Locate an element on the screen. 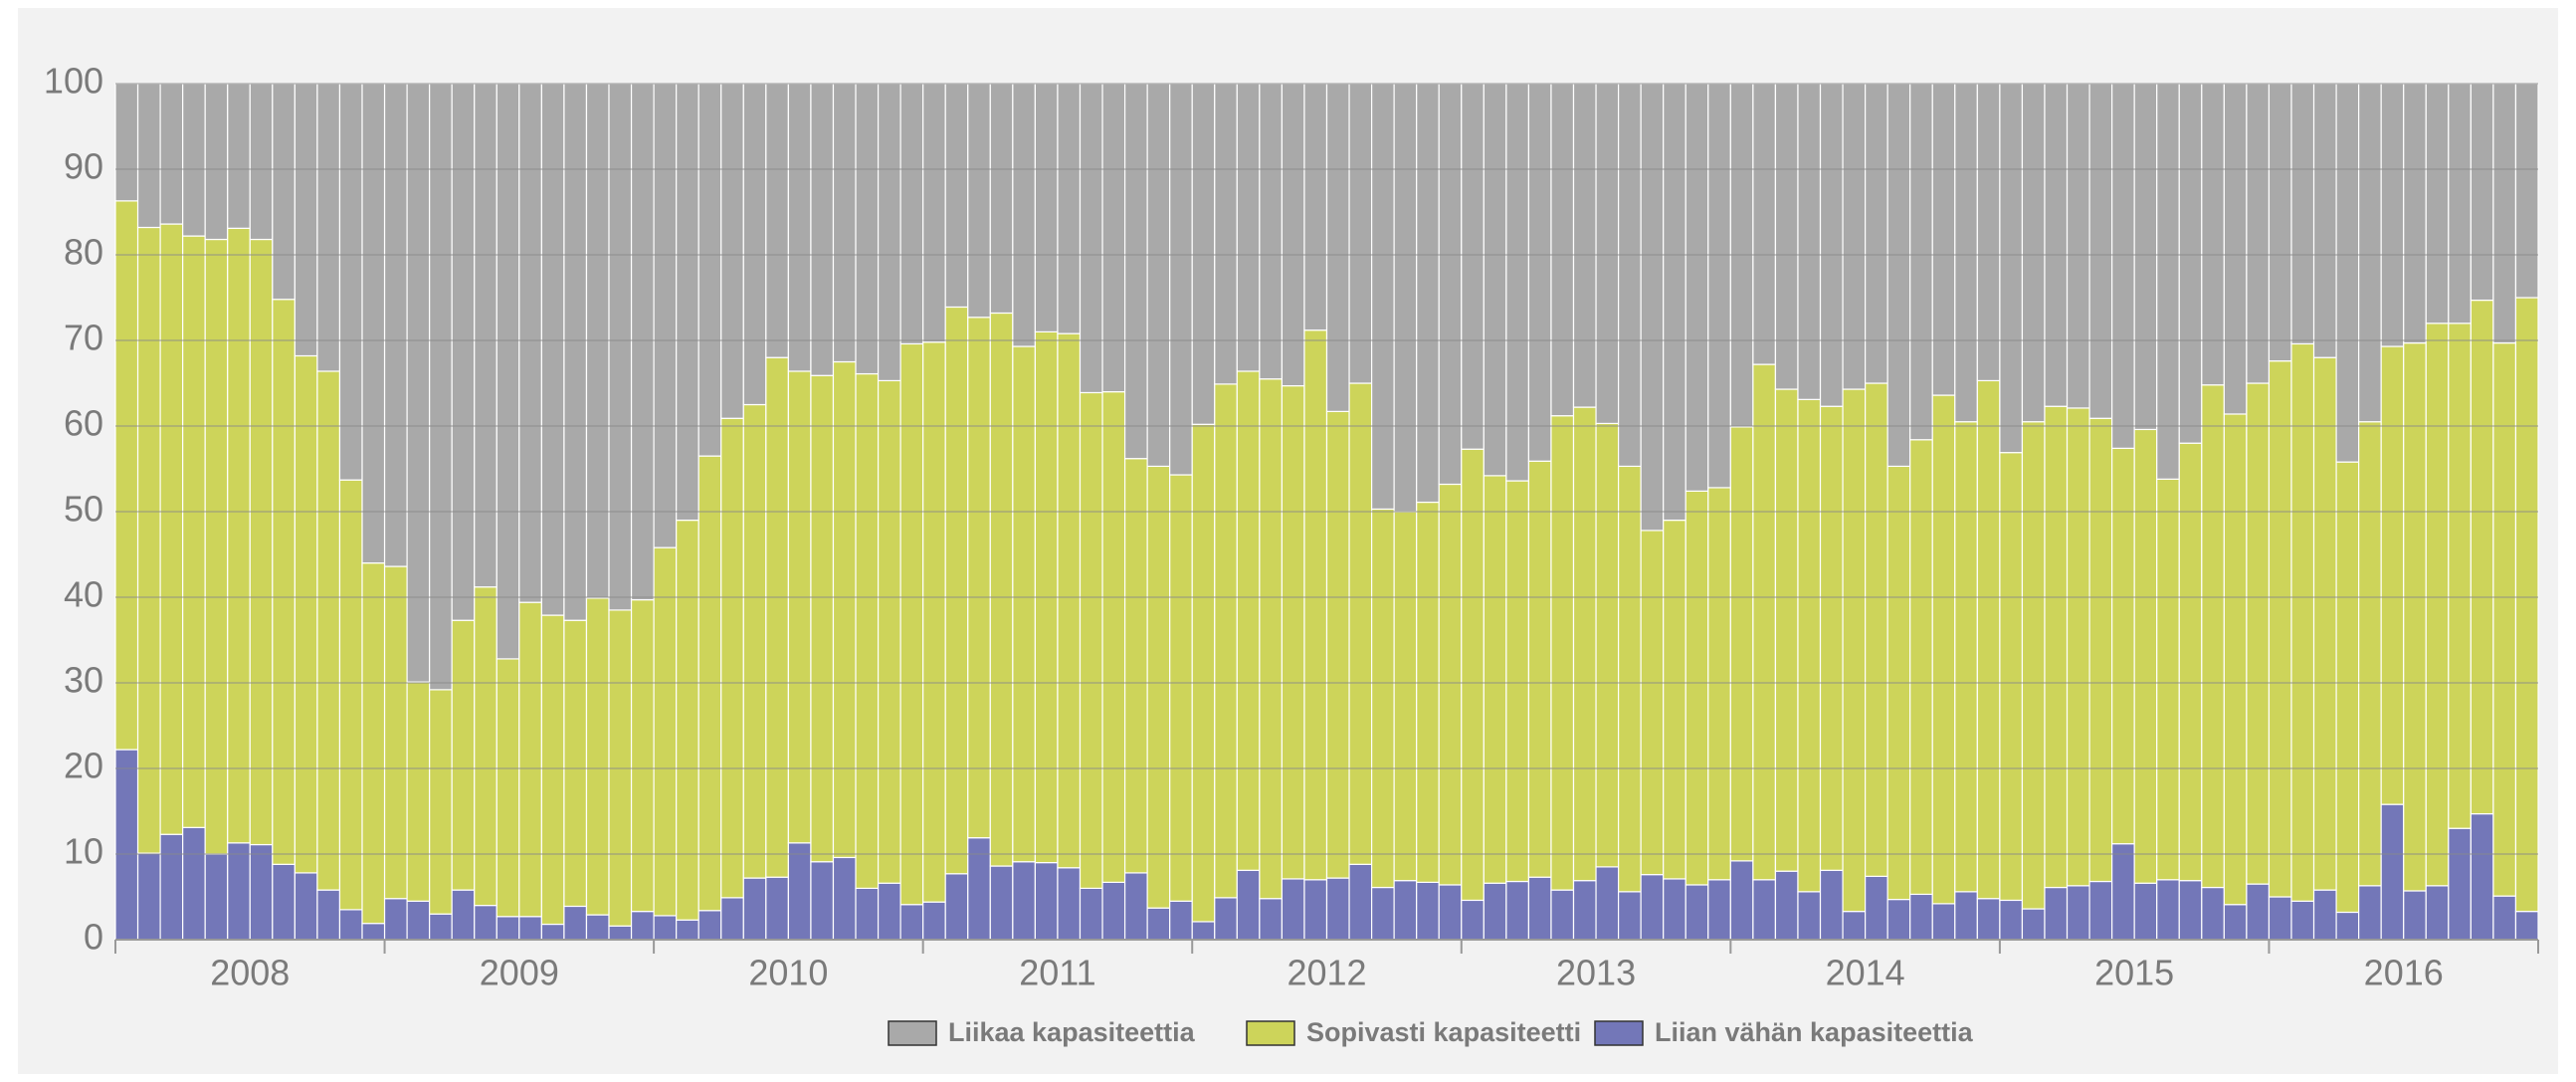 The width and height of the screenshot is (2576, 1082). legend-label: Liikaa kapasiteettia is located at coordinates (1072, 1032).